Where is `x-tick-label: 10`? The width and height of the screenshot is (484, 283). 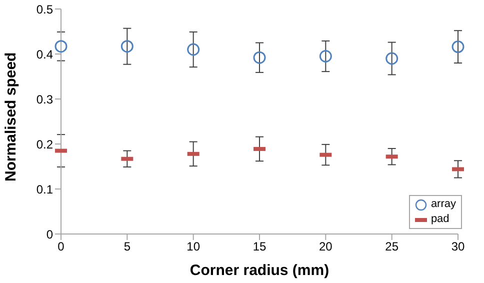
x-tick-label: 10 is located at coordinates (193, 247).